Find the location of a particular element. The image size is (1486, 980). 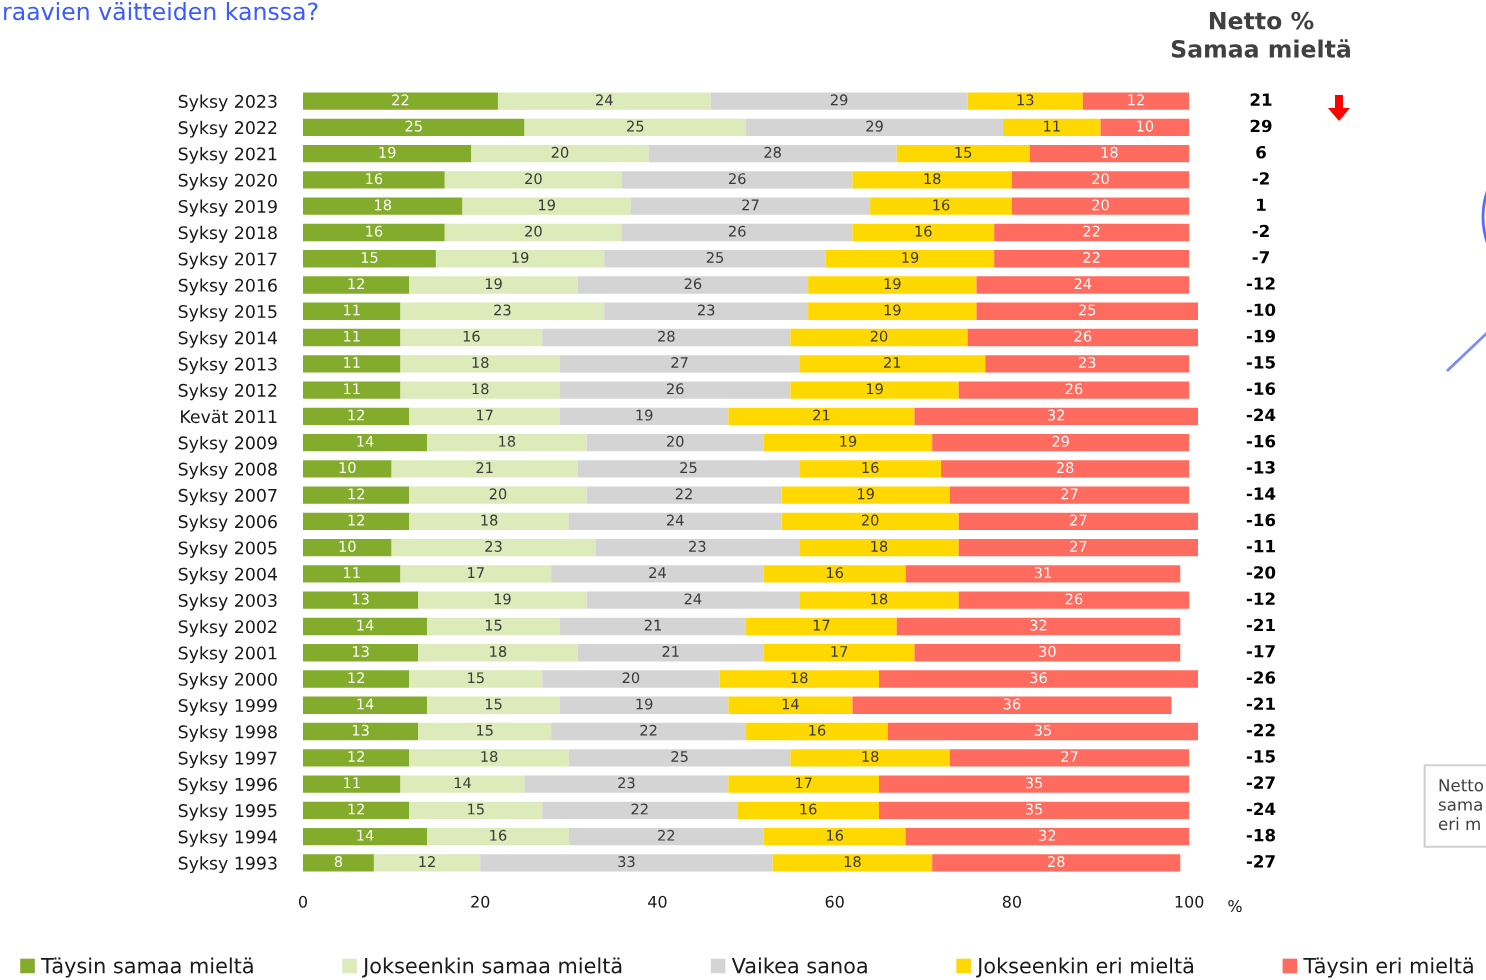

data-label: -10 is located at coordinates (1261, 310).